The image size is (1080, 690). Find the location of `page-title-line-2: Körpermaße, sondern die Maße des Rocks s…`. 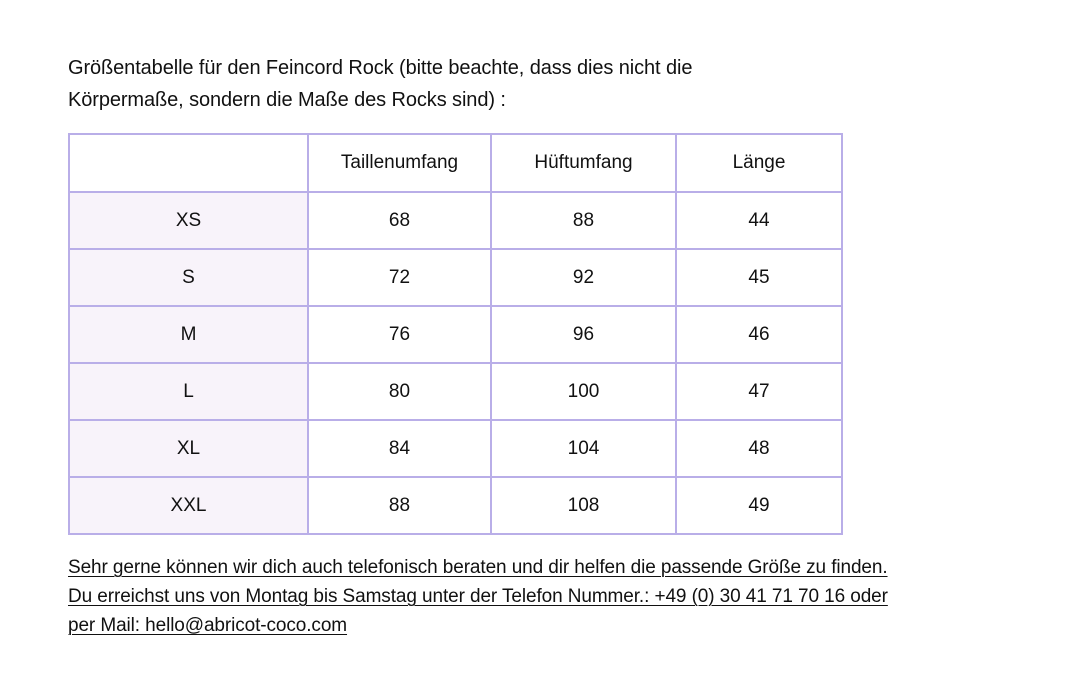

page-title-line-2: Körpermaße, sondern die Maße des Rocks s… is located at coordinates (287, 100).